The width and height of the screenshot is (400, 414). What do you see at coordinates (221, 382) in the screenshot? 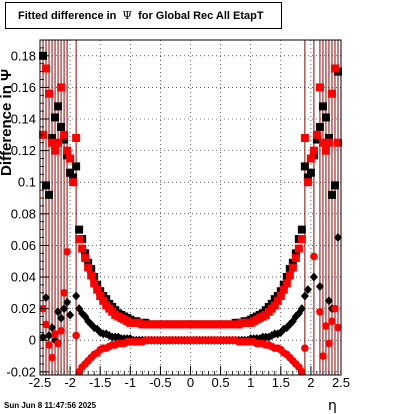
I see `x-tick-label: 0.5` at bounding box center [221, 382].